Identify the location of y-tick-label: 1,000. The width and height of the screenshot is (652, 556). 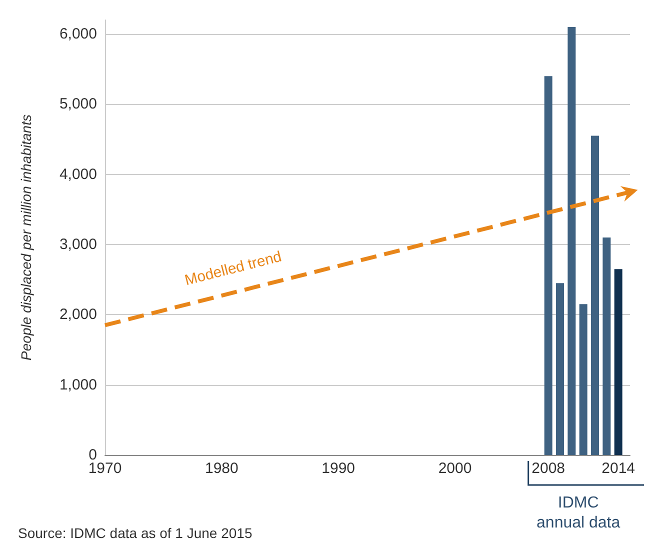
(78, 385).